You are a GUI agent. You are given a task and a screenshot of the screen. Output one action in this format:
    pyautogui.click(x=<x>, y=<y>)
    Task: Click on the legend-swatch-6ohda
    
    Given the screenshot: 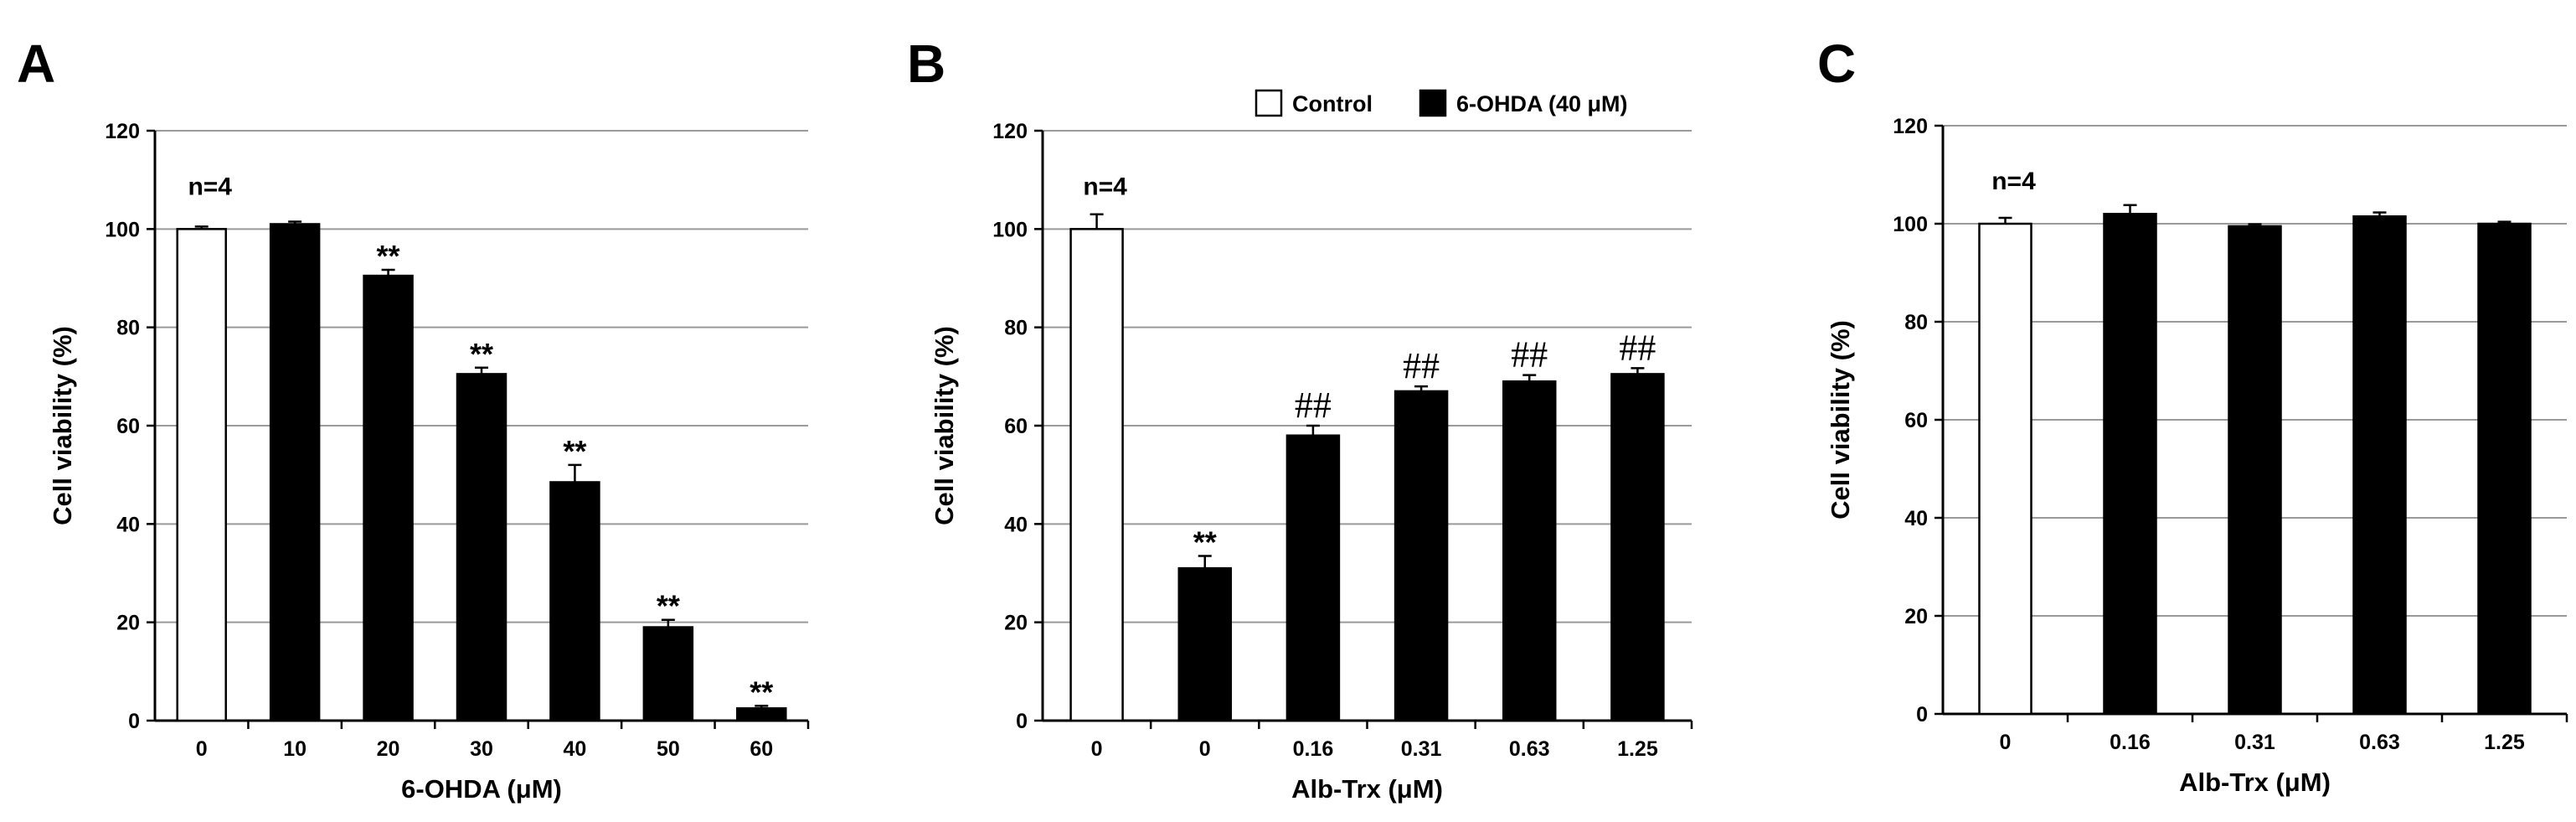 What is the action you would take?
    pyautogui.click(x=1433, y=103)
    